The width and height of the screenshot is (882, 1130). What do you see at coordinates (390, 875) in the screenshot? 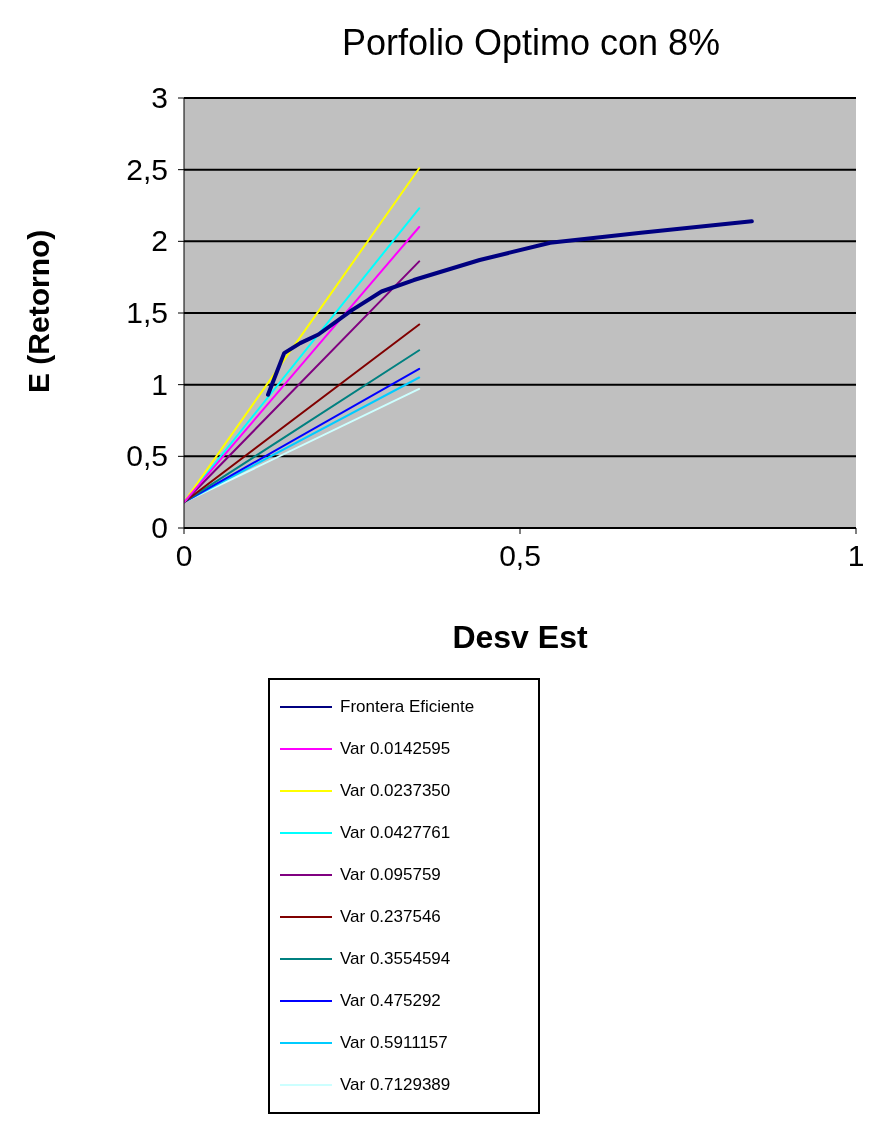
I see `legend-label: Var 0.095759` at bounding box center [390, 875].